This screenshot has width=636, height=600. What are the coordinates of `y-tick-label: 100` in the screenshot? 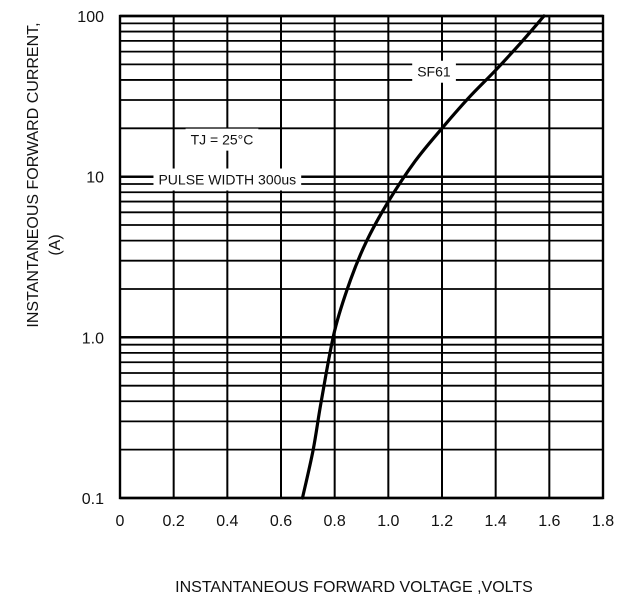 It's located at (90, 17).